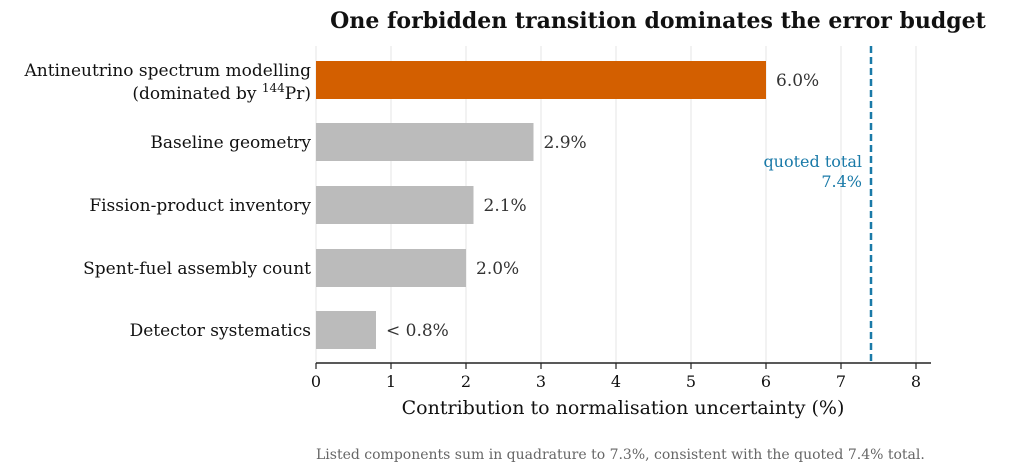 Image resolution: width=1024 pixels, height=473 pixels. What do you see at coordinates (391, 381) in the screenshot?
I see `x-tick-label-1: 1` at bounding box center [391, 381].